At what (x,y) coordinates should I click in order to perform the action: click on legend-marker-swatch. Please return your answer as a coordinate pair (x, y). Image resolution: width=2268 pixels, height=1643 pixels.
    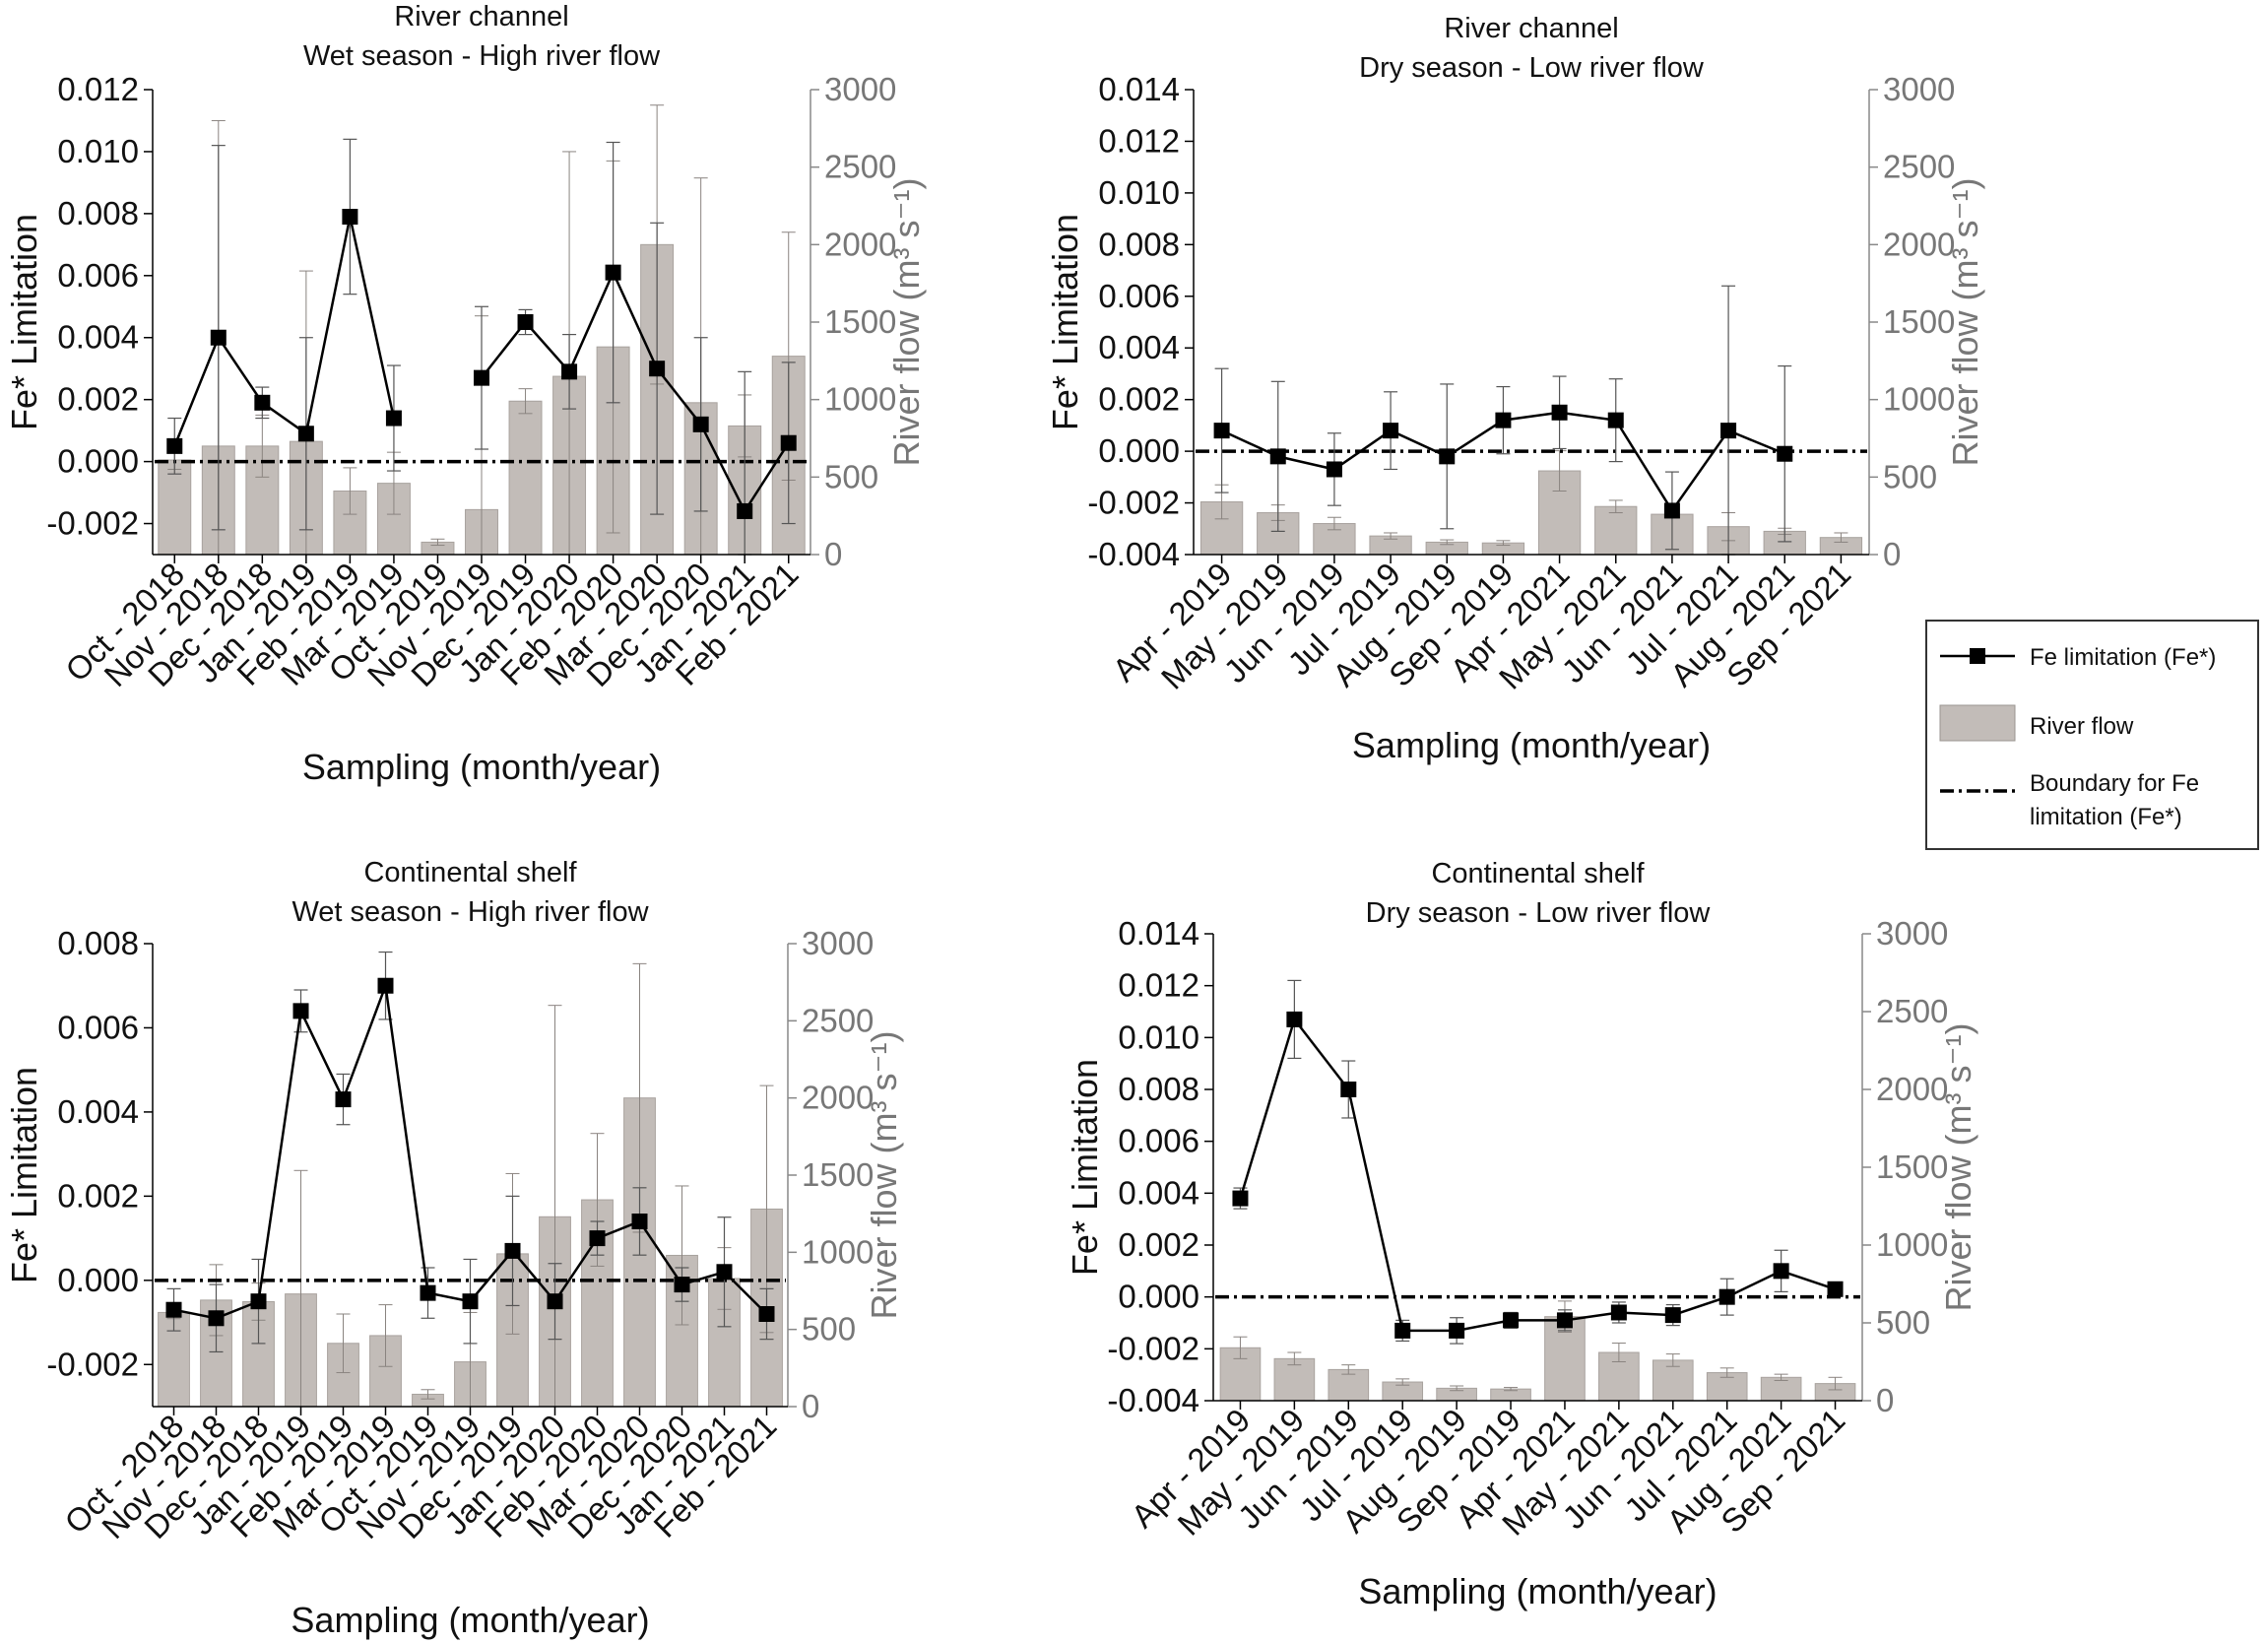
    Looking at the image, I should click on (1977, 656).